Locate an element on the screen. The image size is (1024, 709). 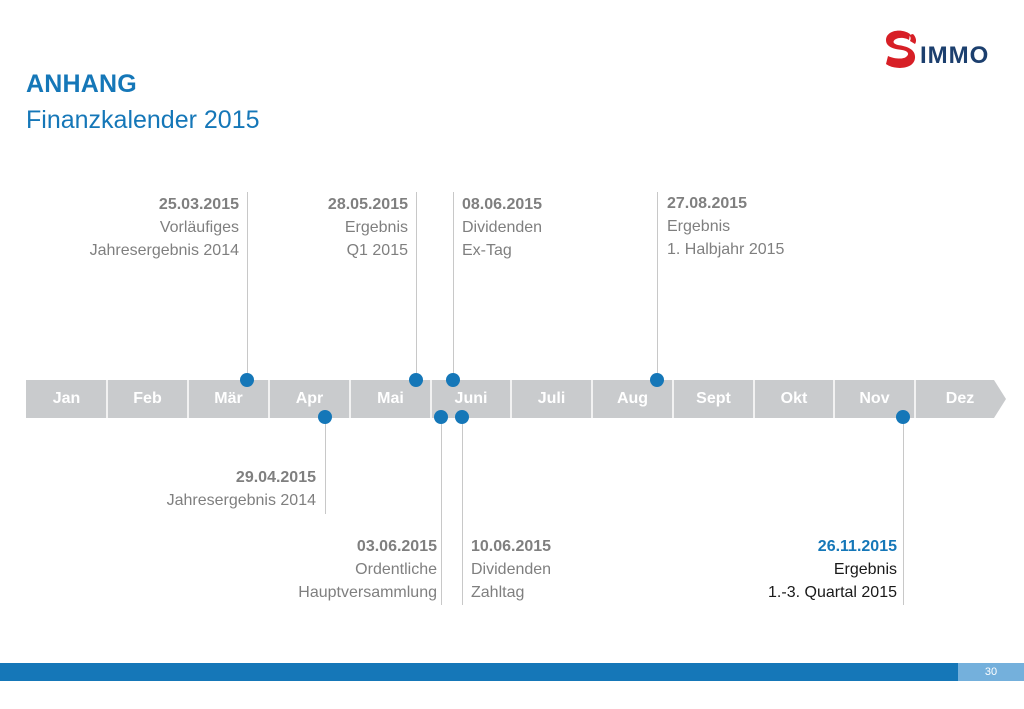
month-dez: Dez is located at coordinates (960, 398).